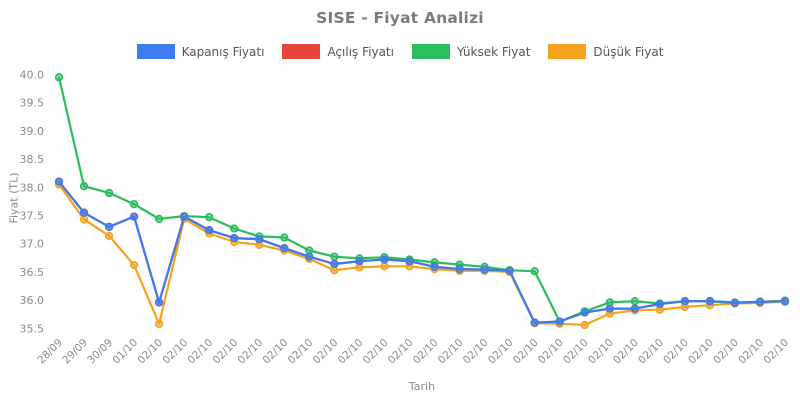 The image size is (800, 404). I want to click on legend-item-2: Yüksek Fiyat, so click(471, 51).